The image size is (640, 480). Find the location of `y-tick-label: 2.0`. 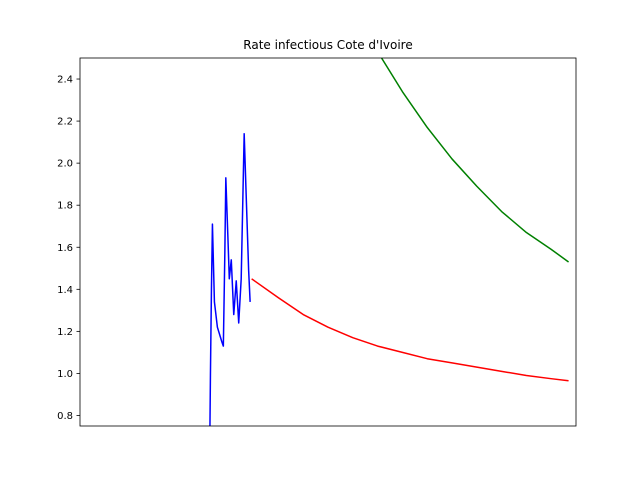

y-tick-label: 2.0 is located at coordinates (65, 164).